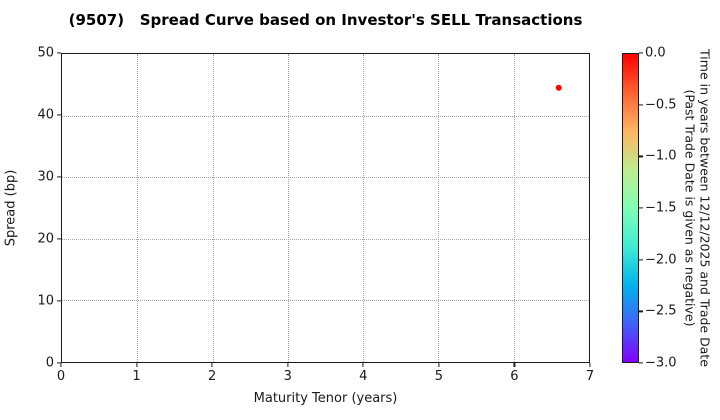  I want to click on colorbar-tick-label: −1.0, so click(661, 156).